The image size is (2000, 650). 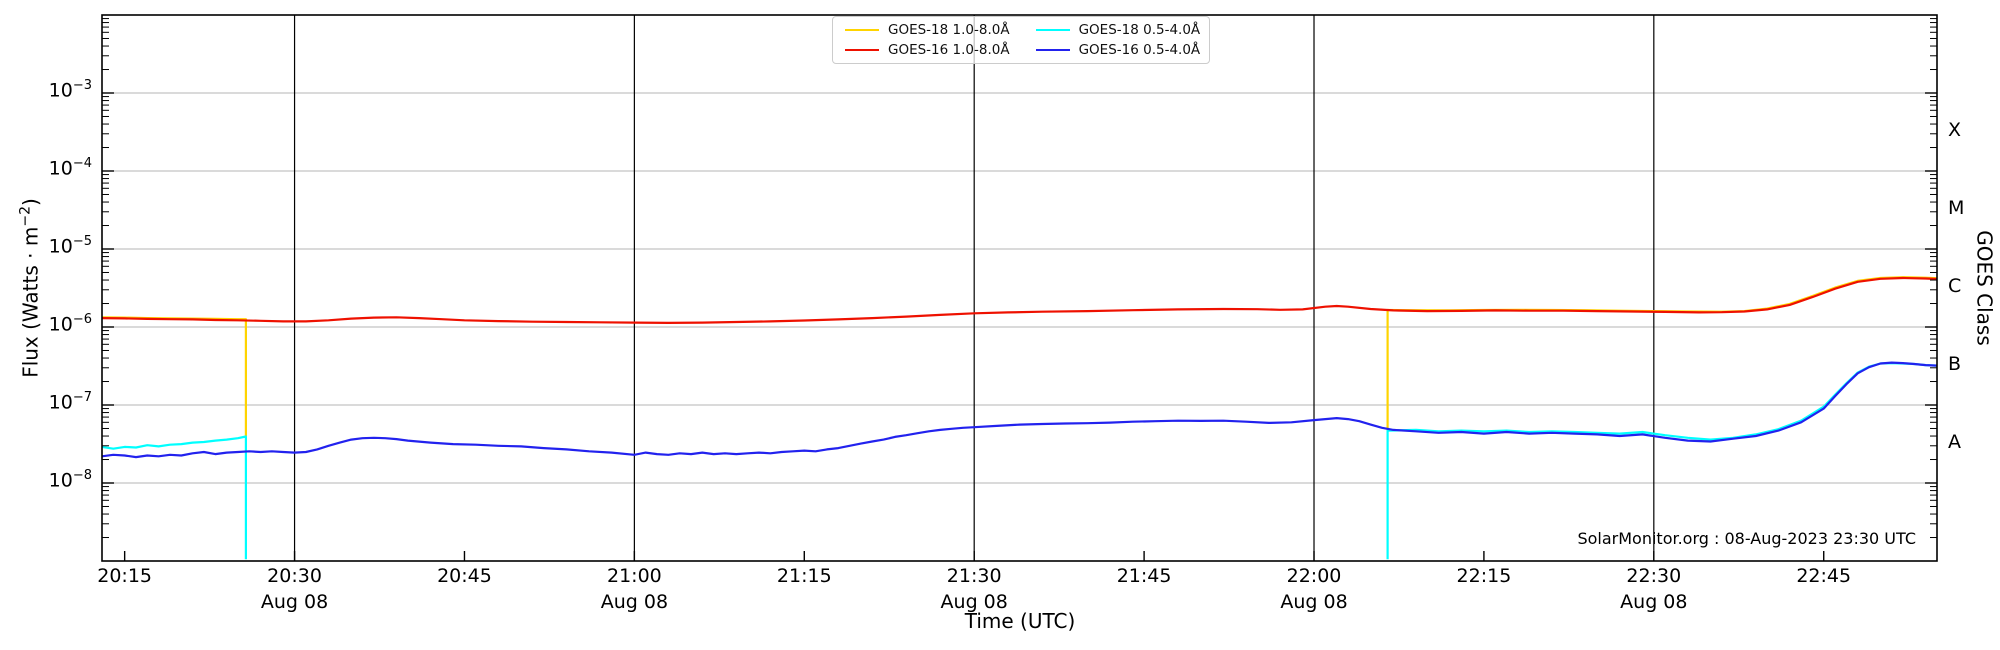 What do you see at coordinates (862, 50) in the screenshot?
I see `legend-line-swatch-goes16-long` at bounding box center [862, 50].